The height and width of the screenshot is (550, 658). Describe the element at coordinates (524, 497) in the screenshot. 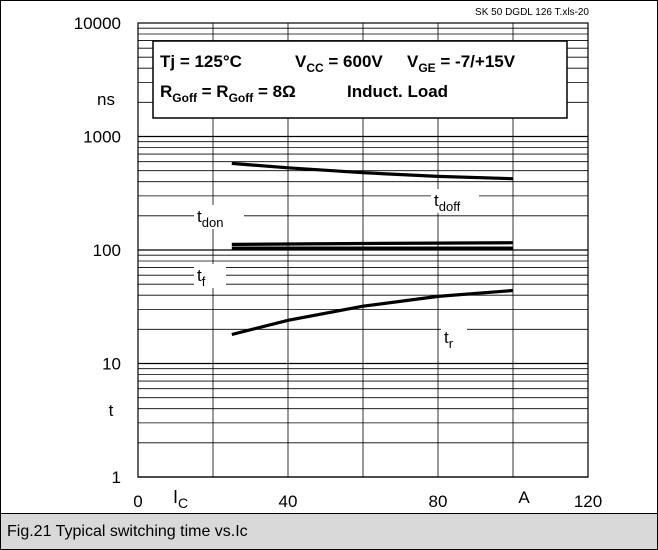

I see `x-axis-unit: A` at that location.